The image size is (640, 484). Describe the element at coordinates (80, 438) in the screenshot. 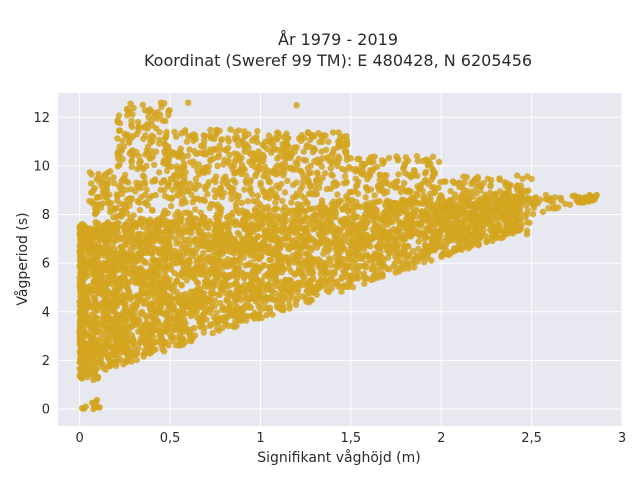

I see `x-tick-label: 0` at that location.